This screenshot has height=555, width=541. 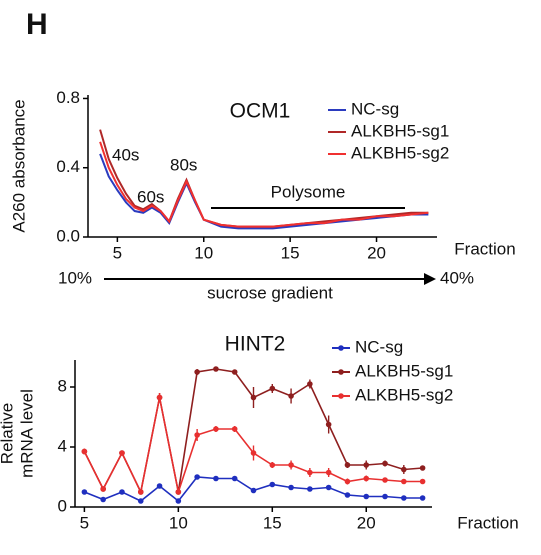 What do you see at coordinates (68, 235) in the screenshot?
I see `y-tick-label: 0.0` at bounding box center [68, 235].